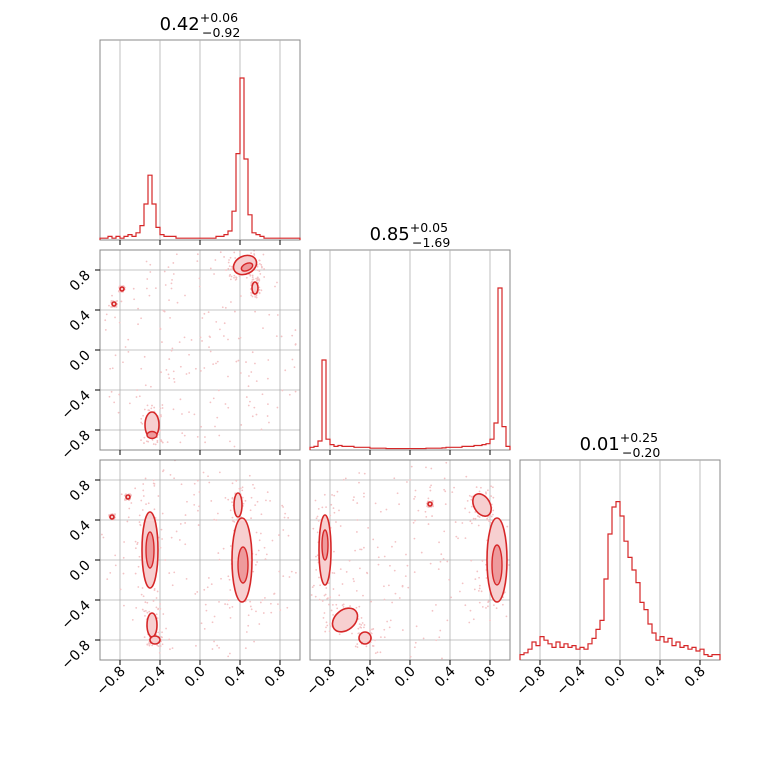 The image size is (760, 765). I want to click on scatter-2-3-xtick-label-0: −0.8, so click(320, 681).